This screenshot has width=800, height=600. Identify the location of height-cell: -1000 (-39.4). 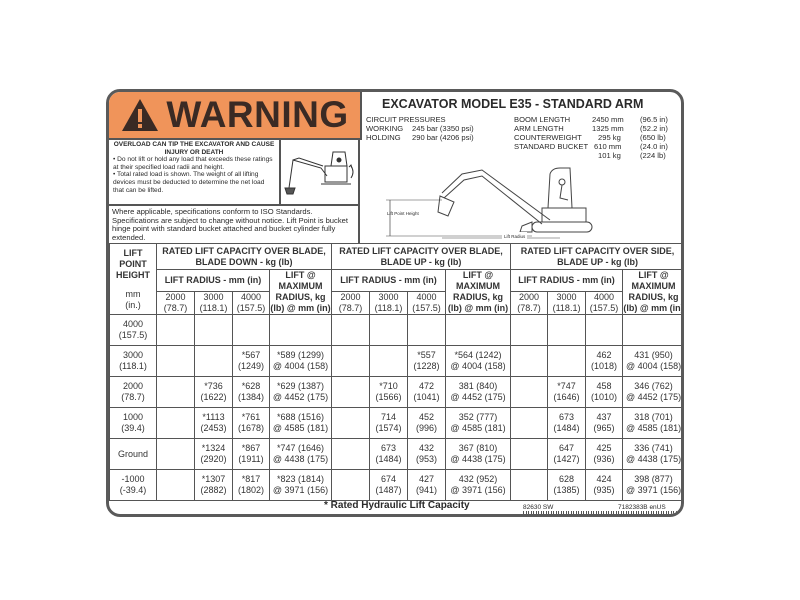
(133, 485).